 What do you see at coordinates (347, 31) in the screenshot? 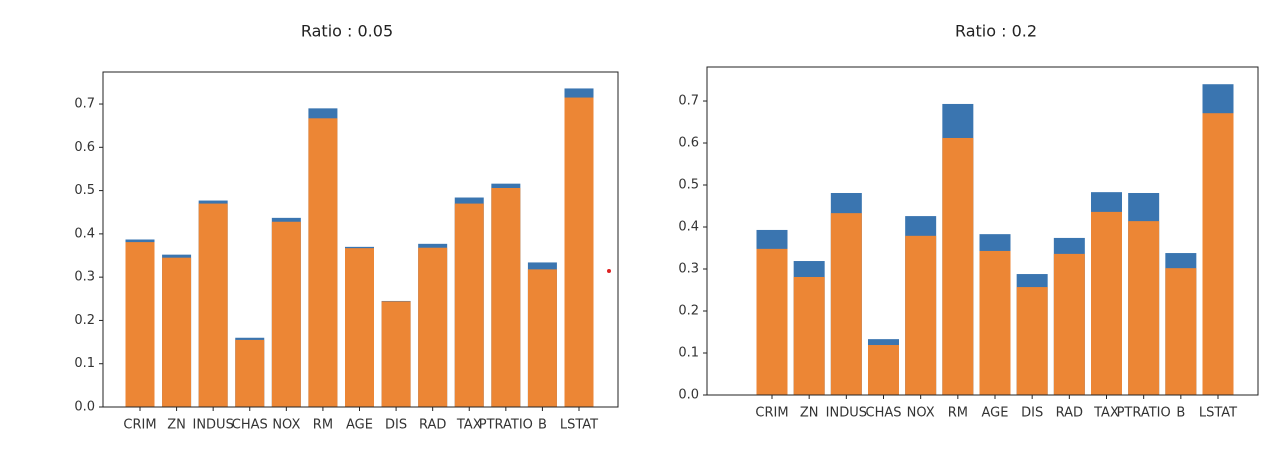
I see `chart-title: Ratio : 0.05` at bounding box center [347, 31].